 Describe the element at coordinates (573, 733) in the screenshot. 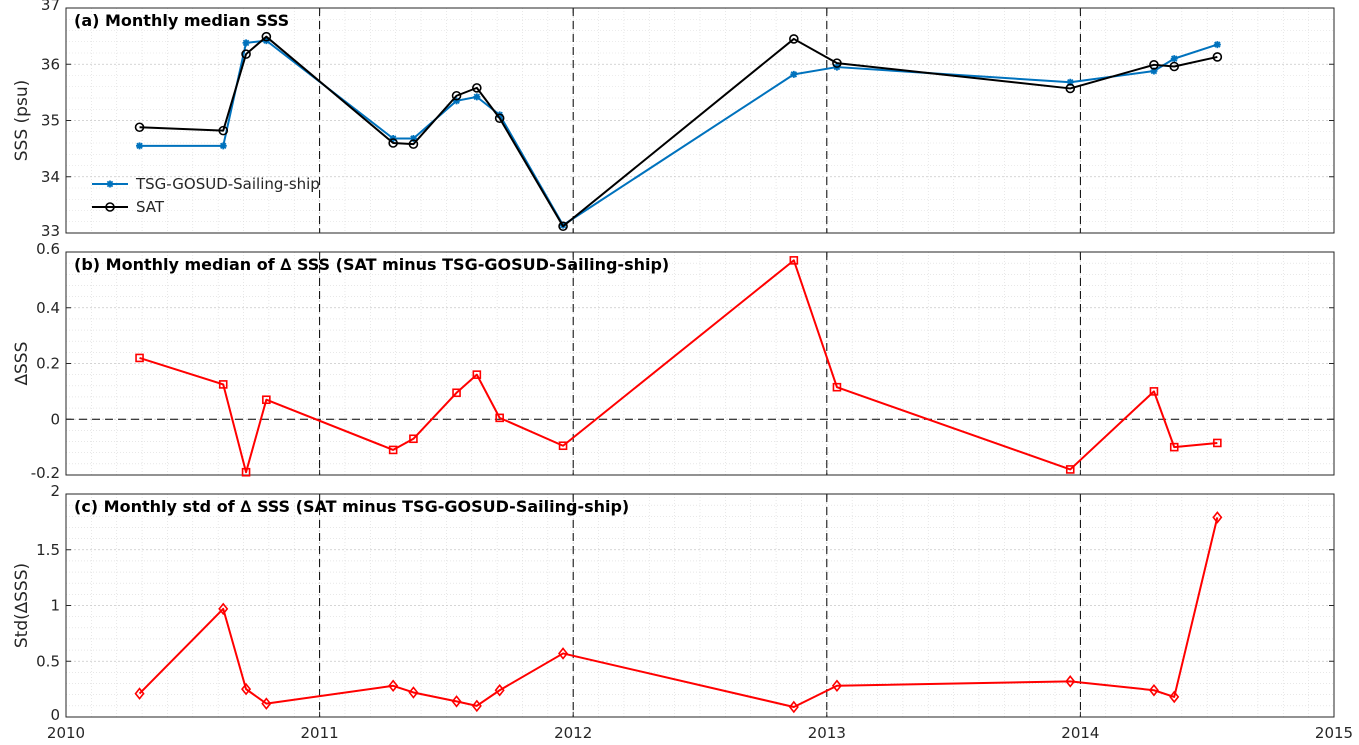

I see `x-tick-label: 2012` at that location.